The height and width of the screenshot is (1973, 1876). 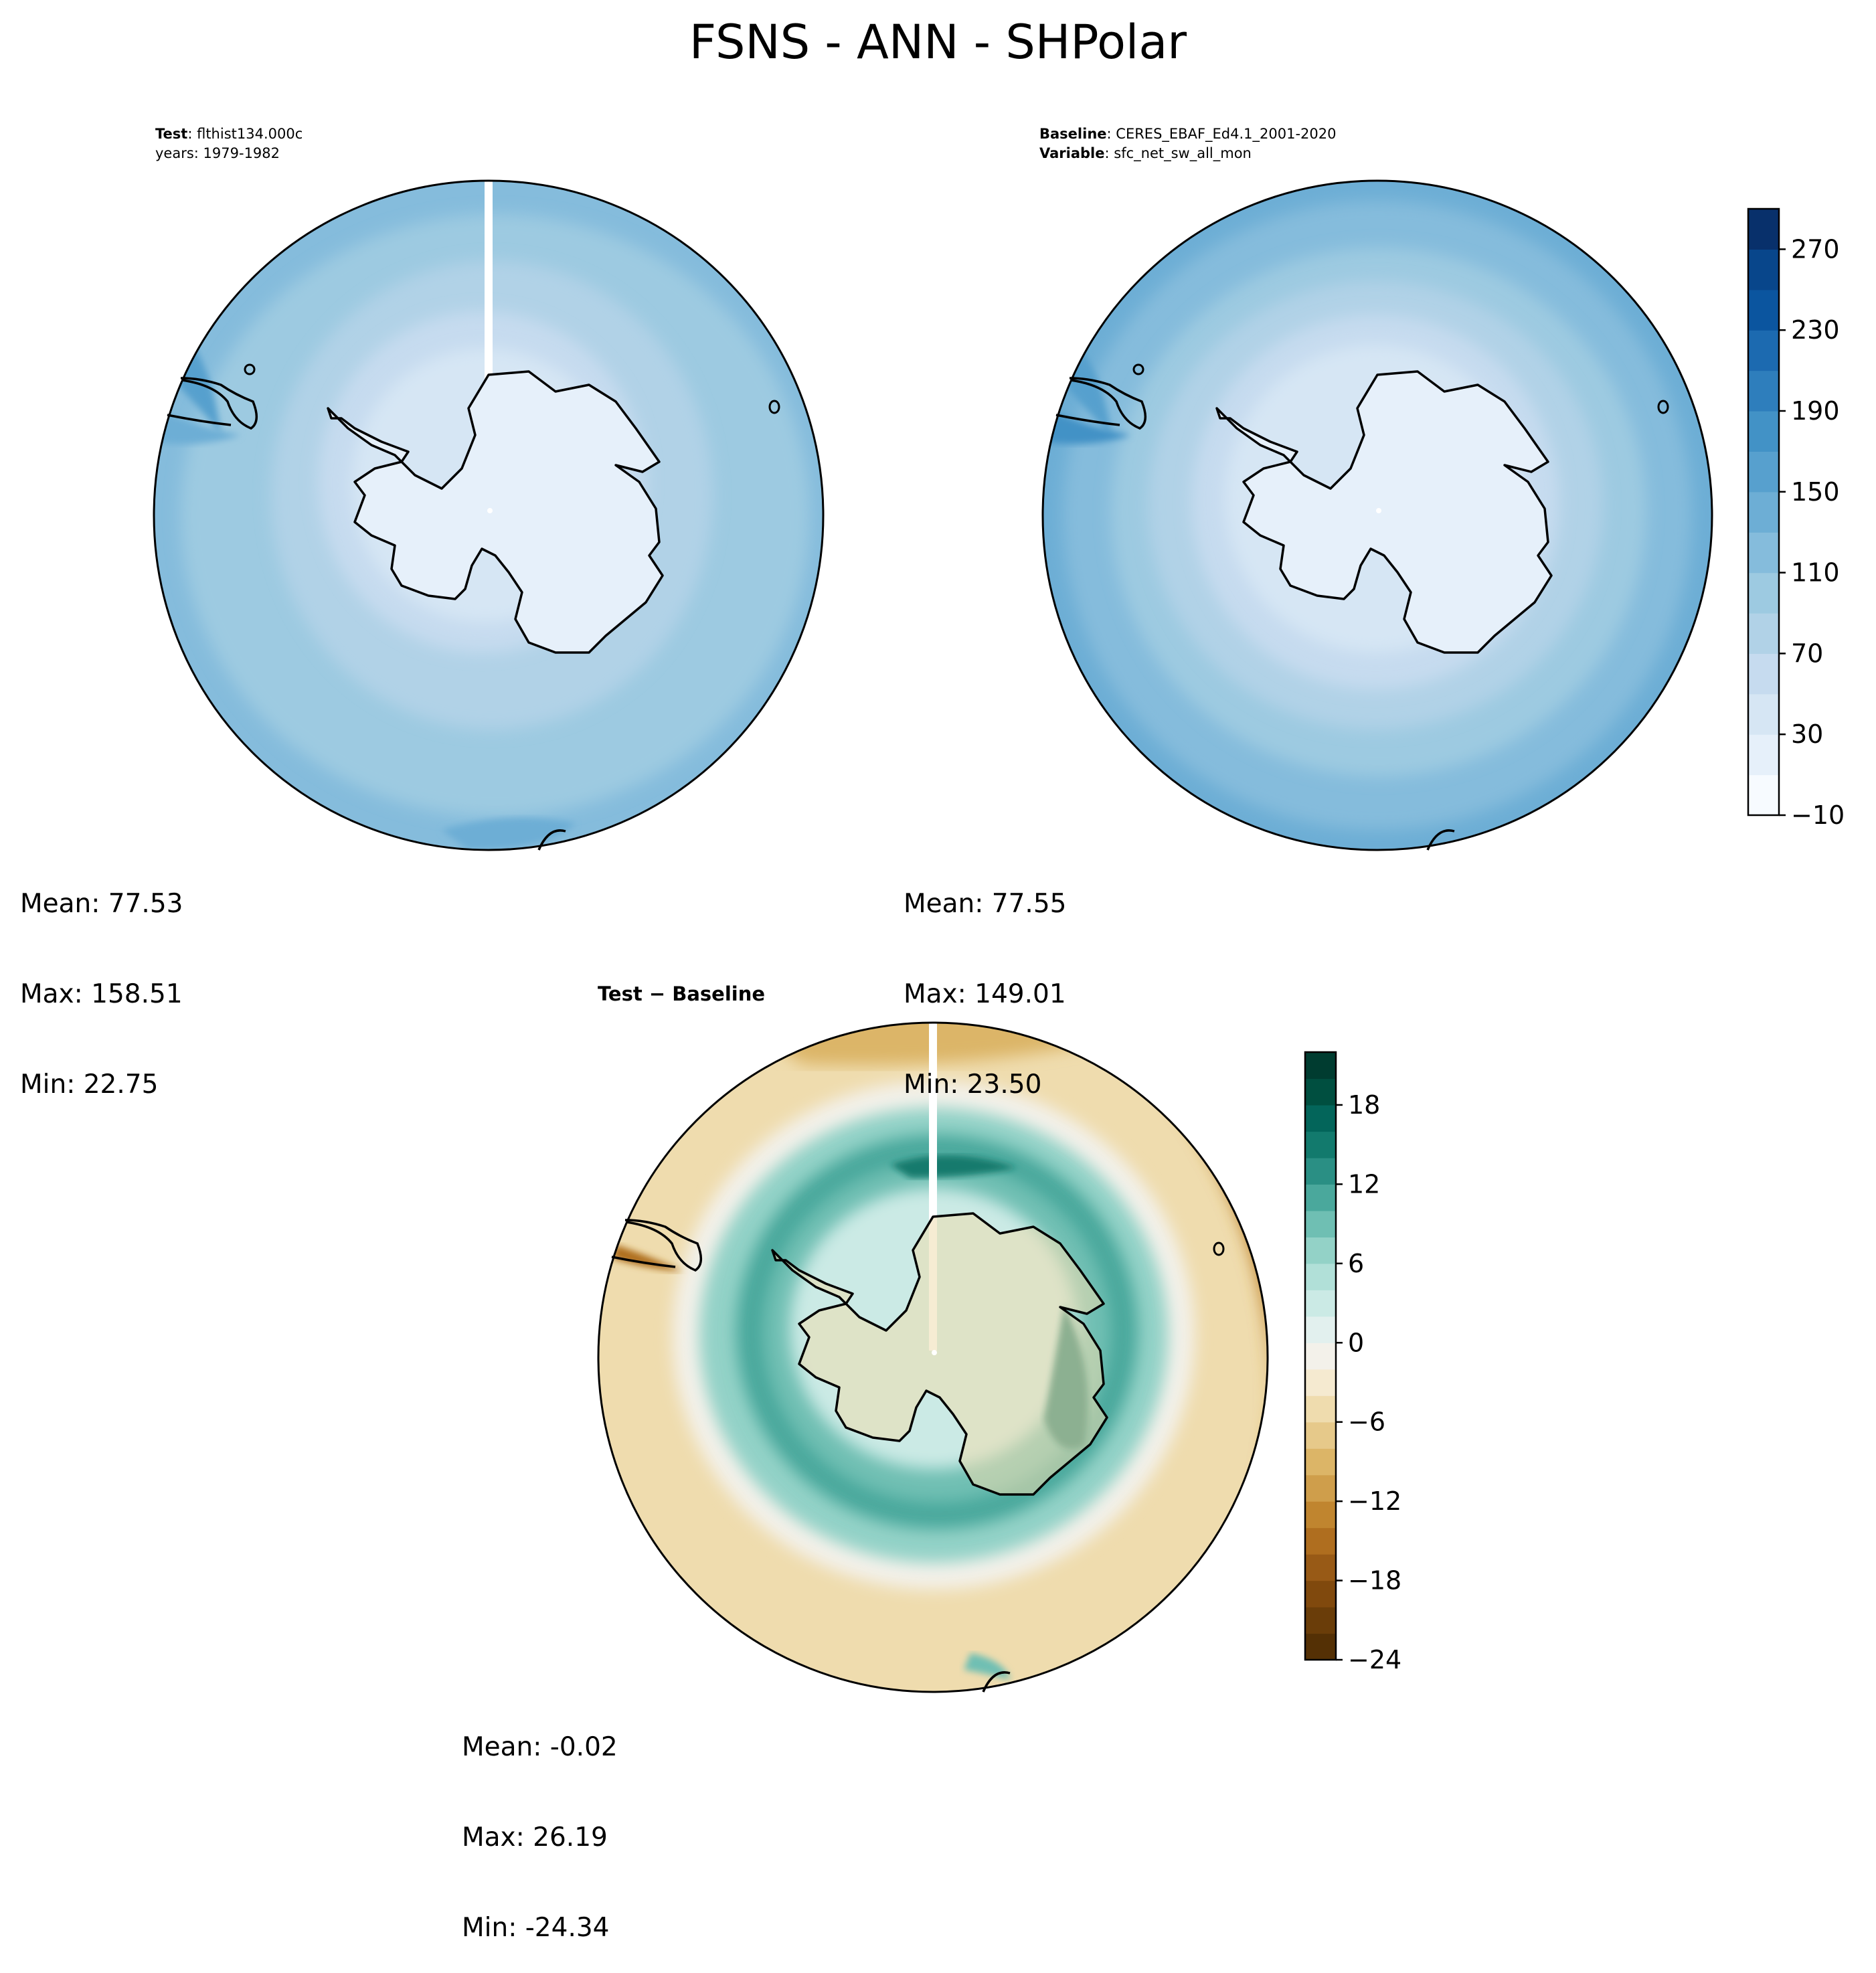 What do you see at coordinates (938, 42) in the screenshot?
I see `figure-title: FSNS - ANN - SHPolar` at bounding box center [938, 42].